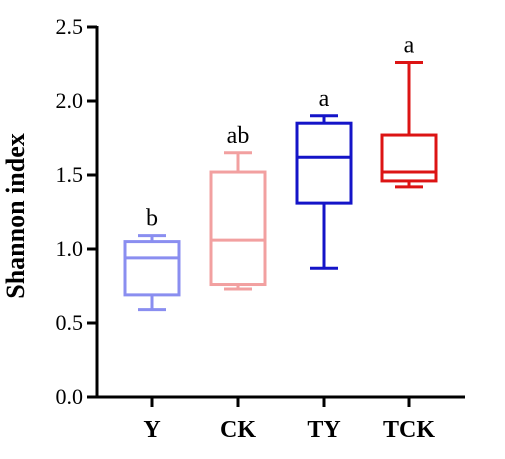 Image resolution: width=505 pixels, height=459 pixels. What do you see at coordinates (70, 174) in the screenshot?
I see `y-tick-label: 1.5` at bounding box center [70, 174].